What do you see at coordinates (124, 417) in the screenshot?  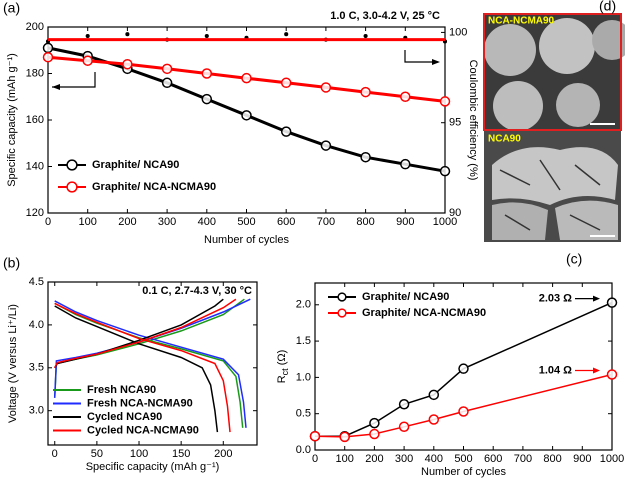 I see `legend-label: Cycled NCA90` at bounding box center [124, 417].